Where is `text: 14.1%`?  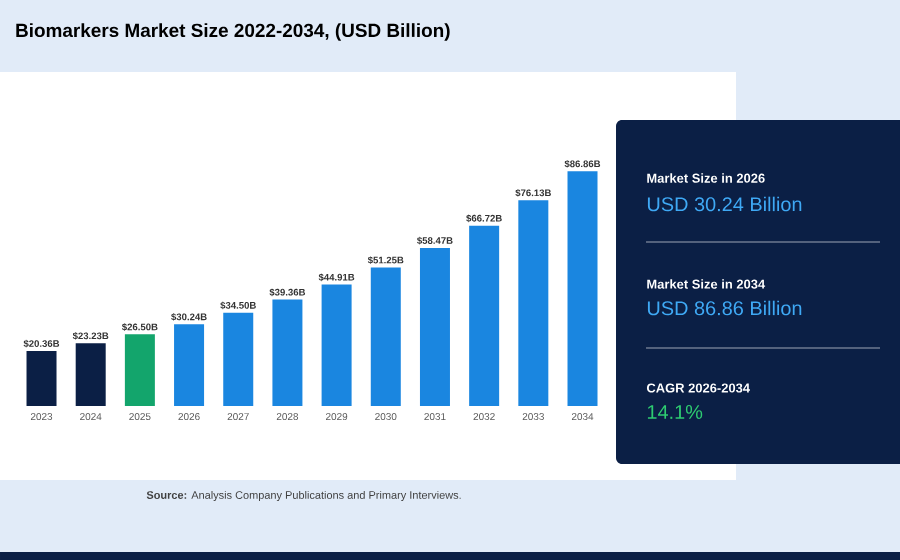
text: 14.1% is located at coordinates (675, 412).